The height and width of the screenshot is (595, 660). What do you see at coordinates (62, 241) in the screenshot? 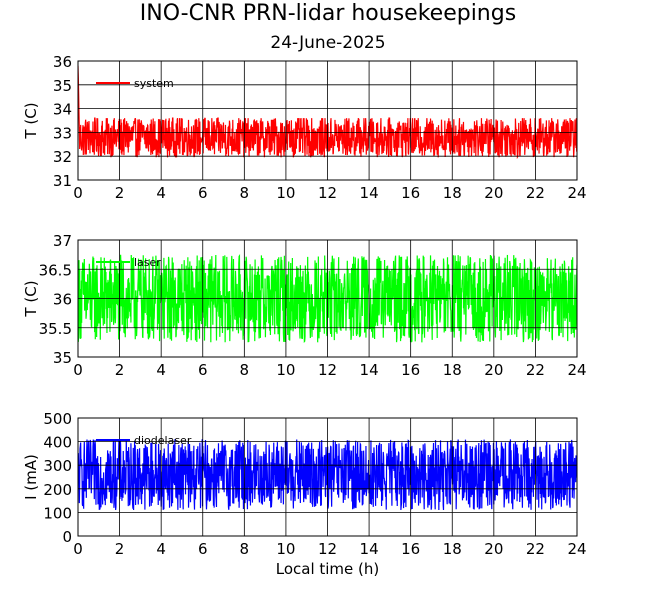
I see `y-tick-label: 37` at bounding box center [62, 241].